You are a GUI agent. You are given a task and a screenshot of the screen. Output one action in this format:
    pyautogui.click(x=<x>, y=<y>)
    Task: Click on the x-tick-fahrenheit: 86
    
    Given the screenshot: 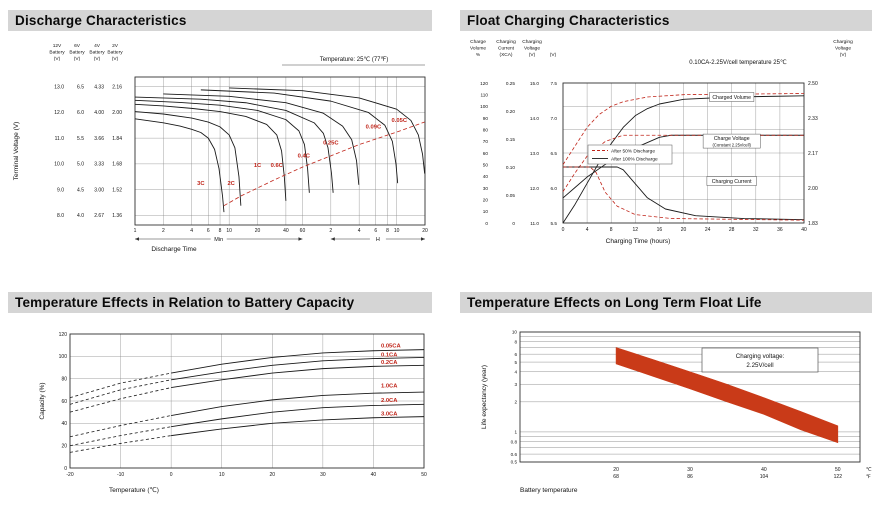 What is the action you would take?
    pyautogui.click(x=690, y=477)
    